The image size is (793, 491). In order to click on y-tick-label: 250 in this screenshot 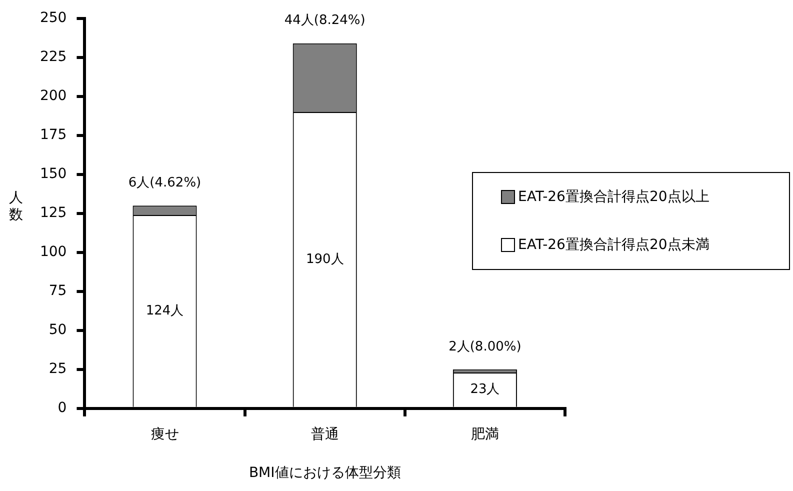, I will do `click(53, 18)`.